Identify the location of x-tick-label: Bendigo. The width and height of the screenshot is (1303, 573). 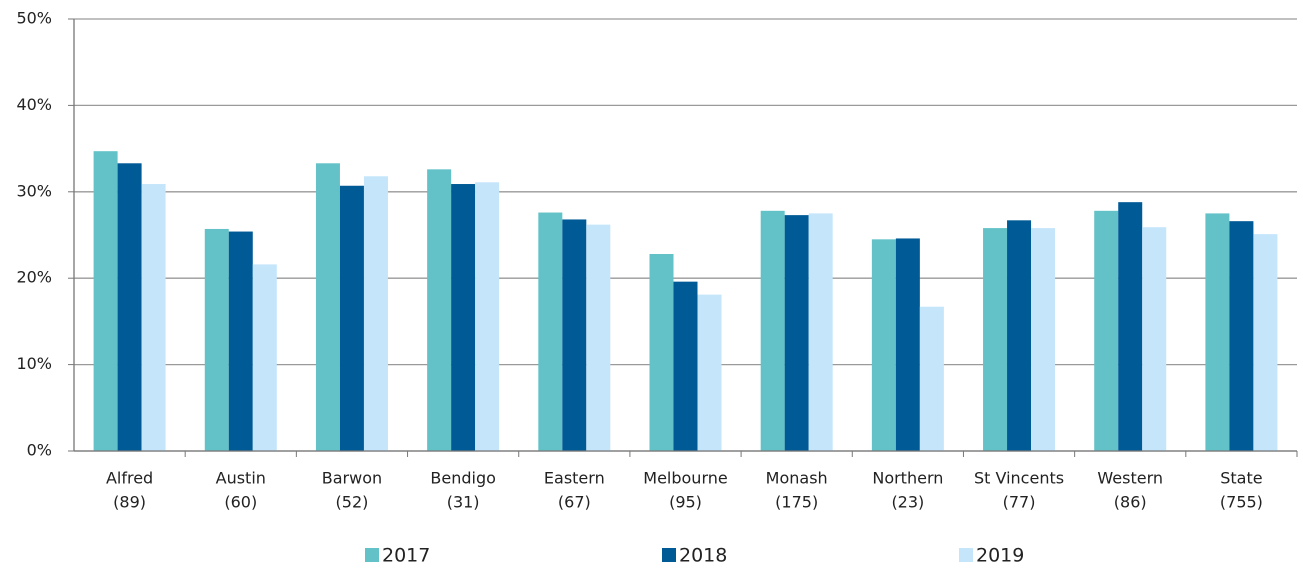
(463, 478).